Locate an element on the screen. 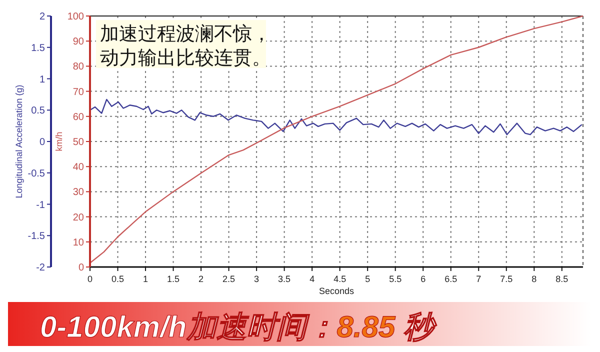 The width and height of the screenshot is (600, 352). x-tick-label: 1 is located at coordinates (145, 279).